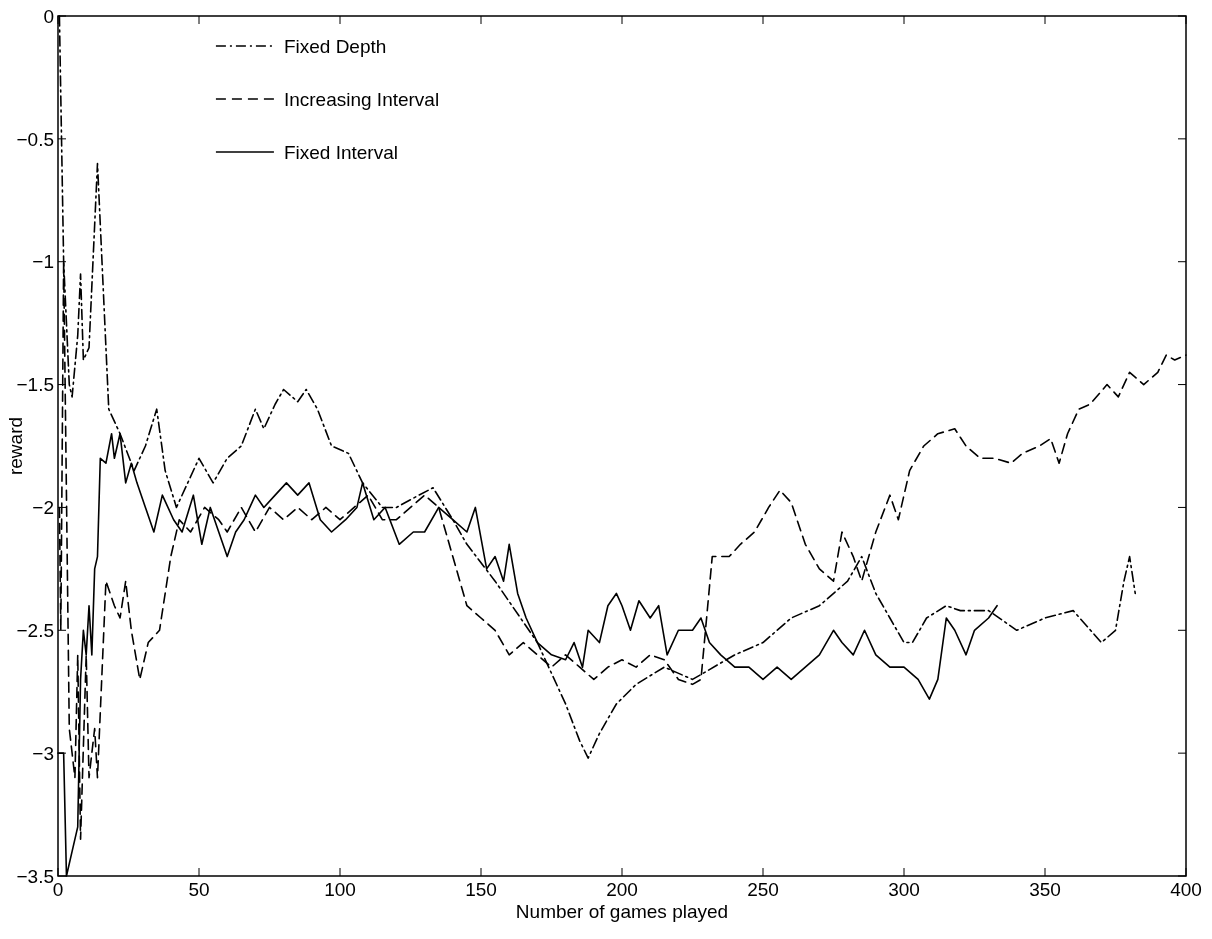 Image resolution: width=1212 pixels, height=939 pixels. I want to click on x-tick-label: 350, so click(1045, 889).